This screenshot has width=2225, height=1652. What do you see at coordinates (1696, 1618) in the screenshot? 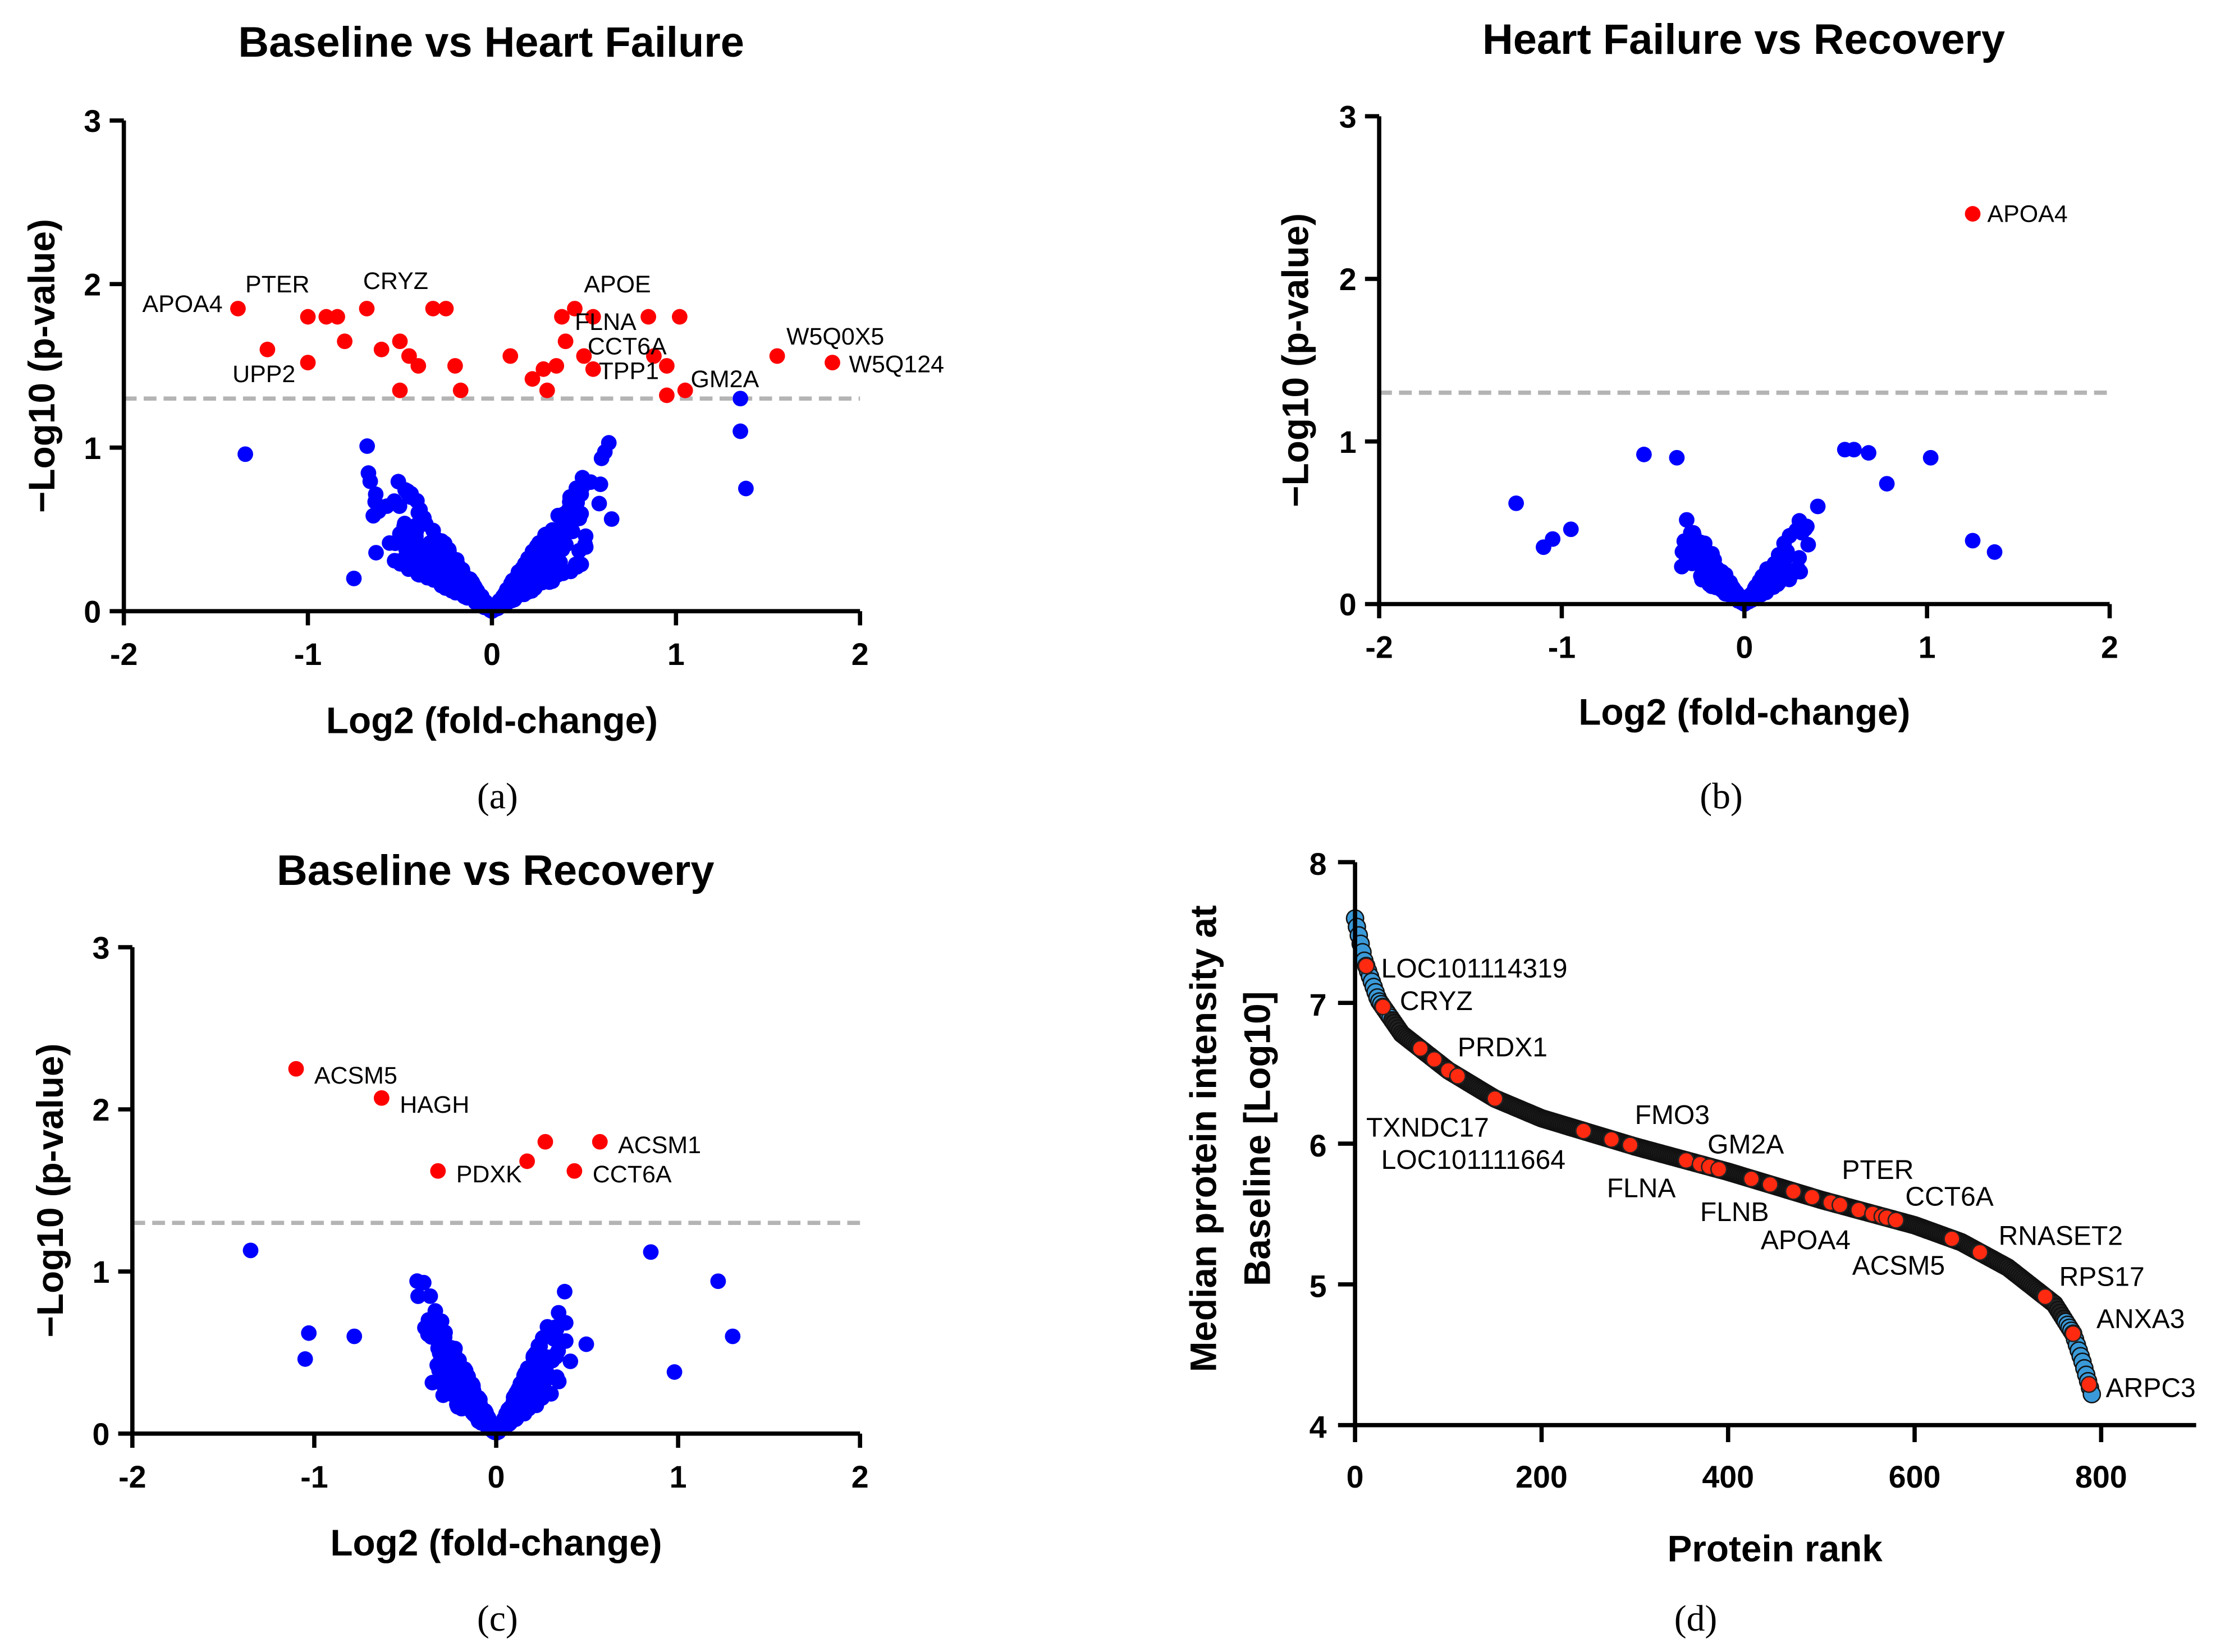
I see `panel-label: (d)` at bounding box center [1696, 1618].